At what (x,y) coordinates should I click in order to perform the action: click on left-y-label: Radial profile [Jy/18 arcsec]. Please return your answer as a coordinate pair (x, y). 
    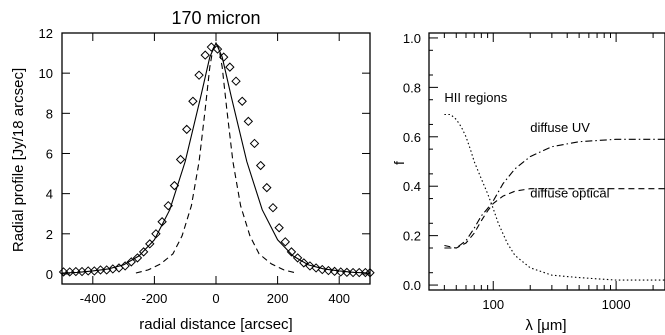
    Looking at the image, I should click on (18, 160).